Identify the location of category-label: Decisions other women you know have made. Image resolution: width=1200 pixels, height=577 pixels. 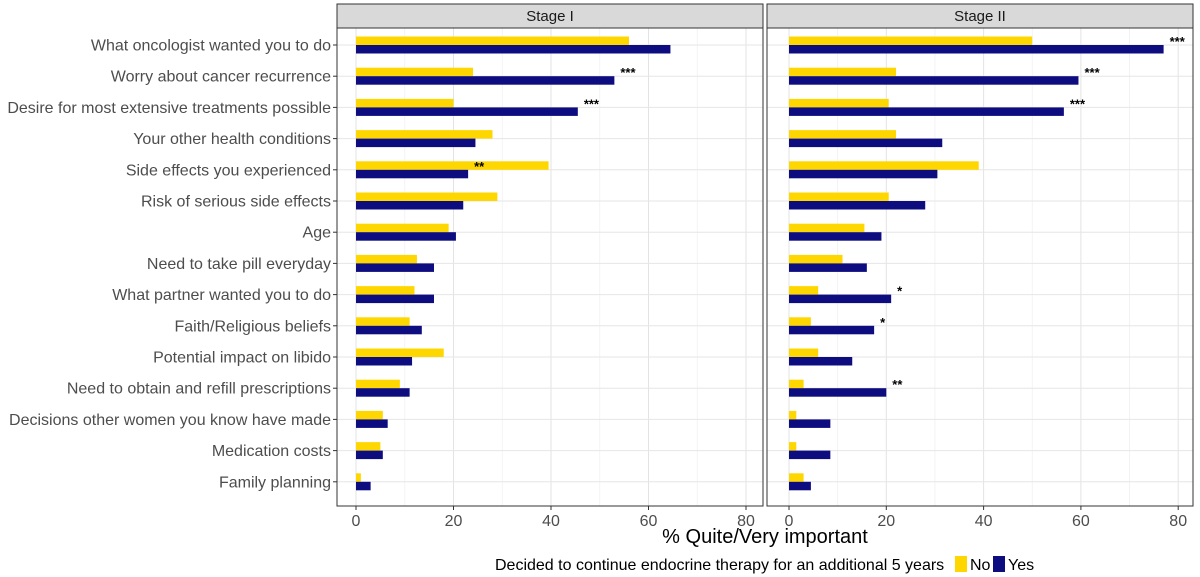
(170, 420).